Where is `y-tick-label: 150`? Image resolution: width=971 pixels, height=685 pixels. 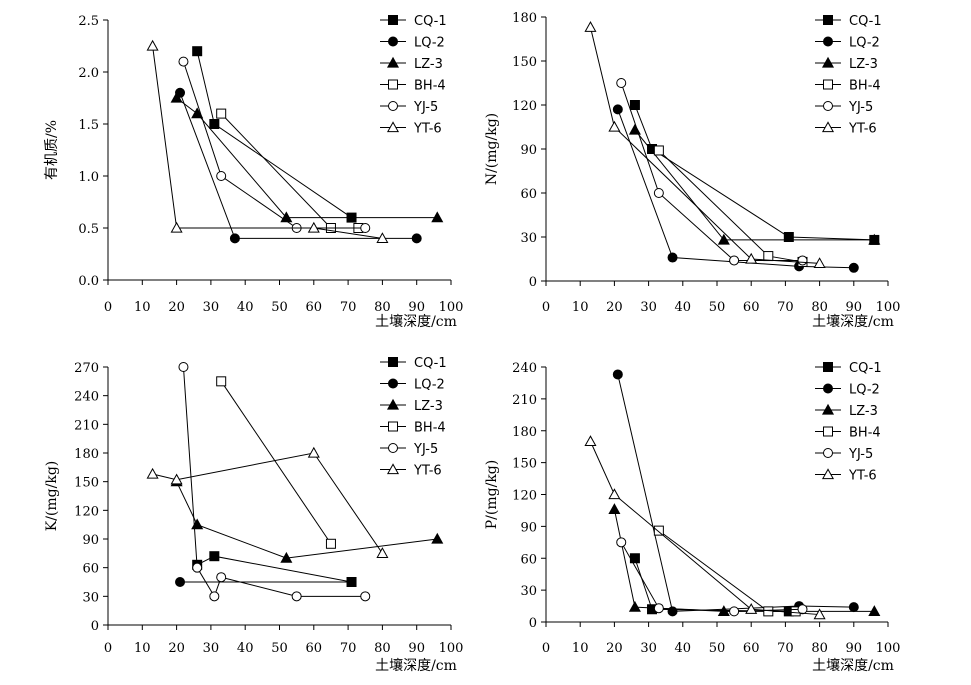 y-tick-label: 150 is located at coordinates (86, 483).